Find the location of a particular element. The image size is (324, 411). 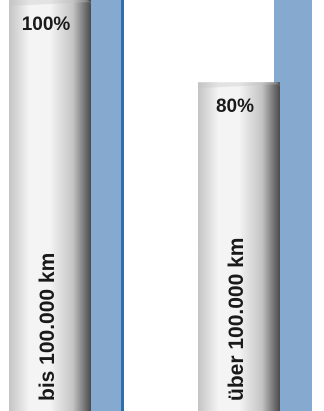

category-label-2: über 100.000 km is located at coordinates (236, 319).